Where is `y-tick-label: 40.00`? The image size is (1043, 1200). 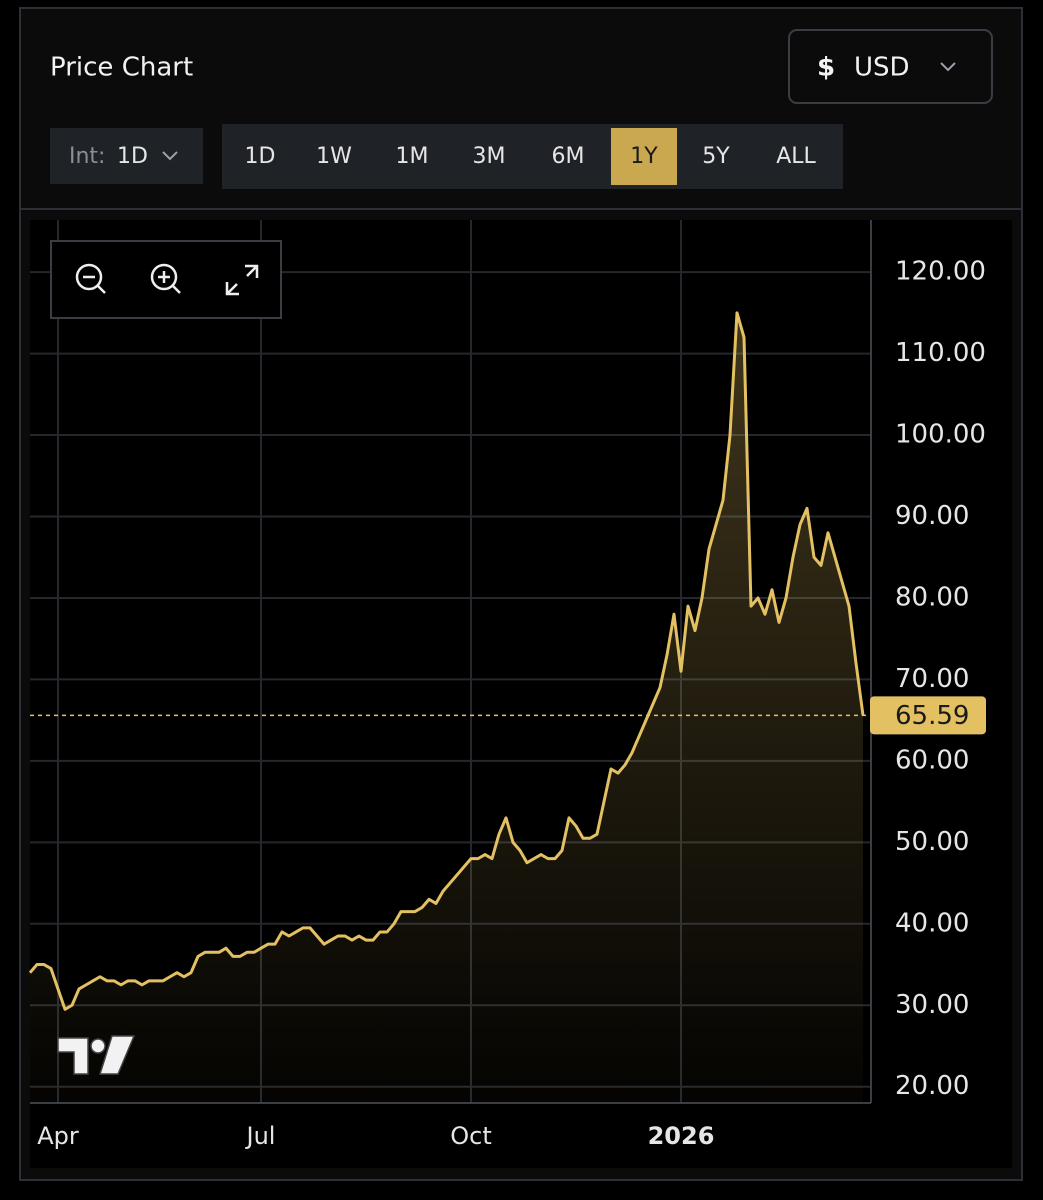 y-tick-label: 40.00 is located at coordinates (932, 923).